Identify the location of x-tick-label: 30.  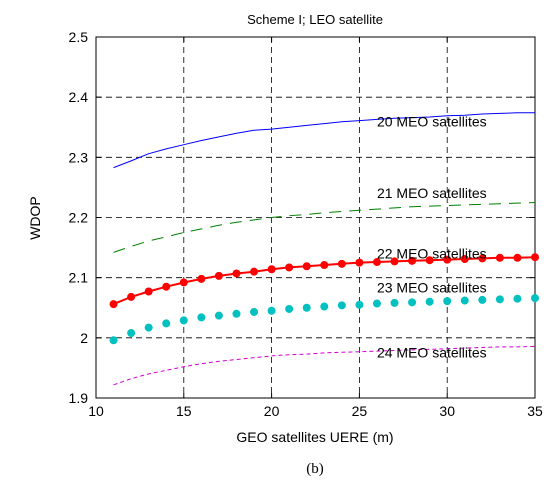
(447, 411).